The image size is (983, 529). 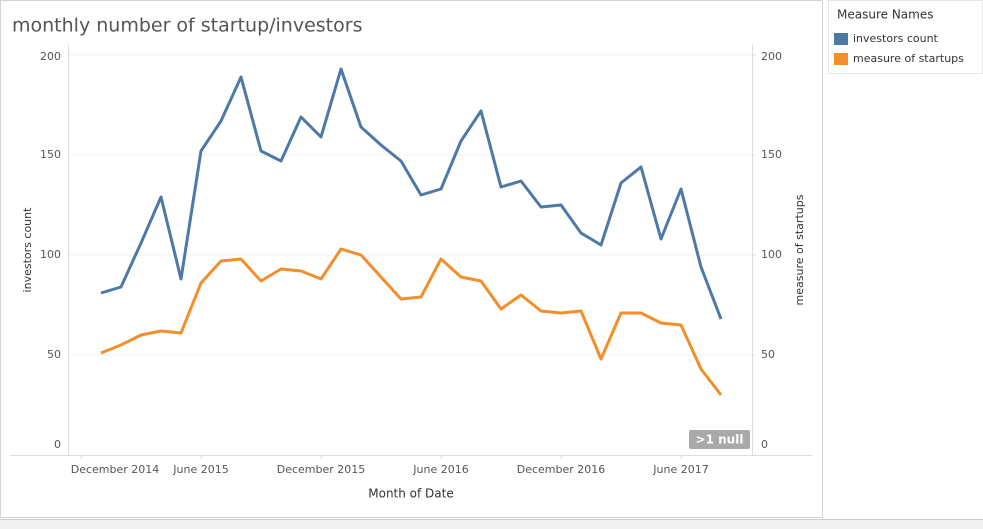 I want to click on y2-tick-label: 100, so click(x=771, y=254).